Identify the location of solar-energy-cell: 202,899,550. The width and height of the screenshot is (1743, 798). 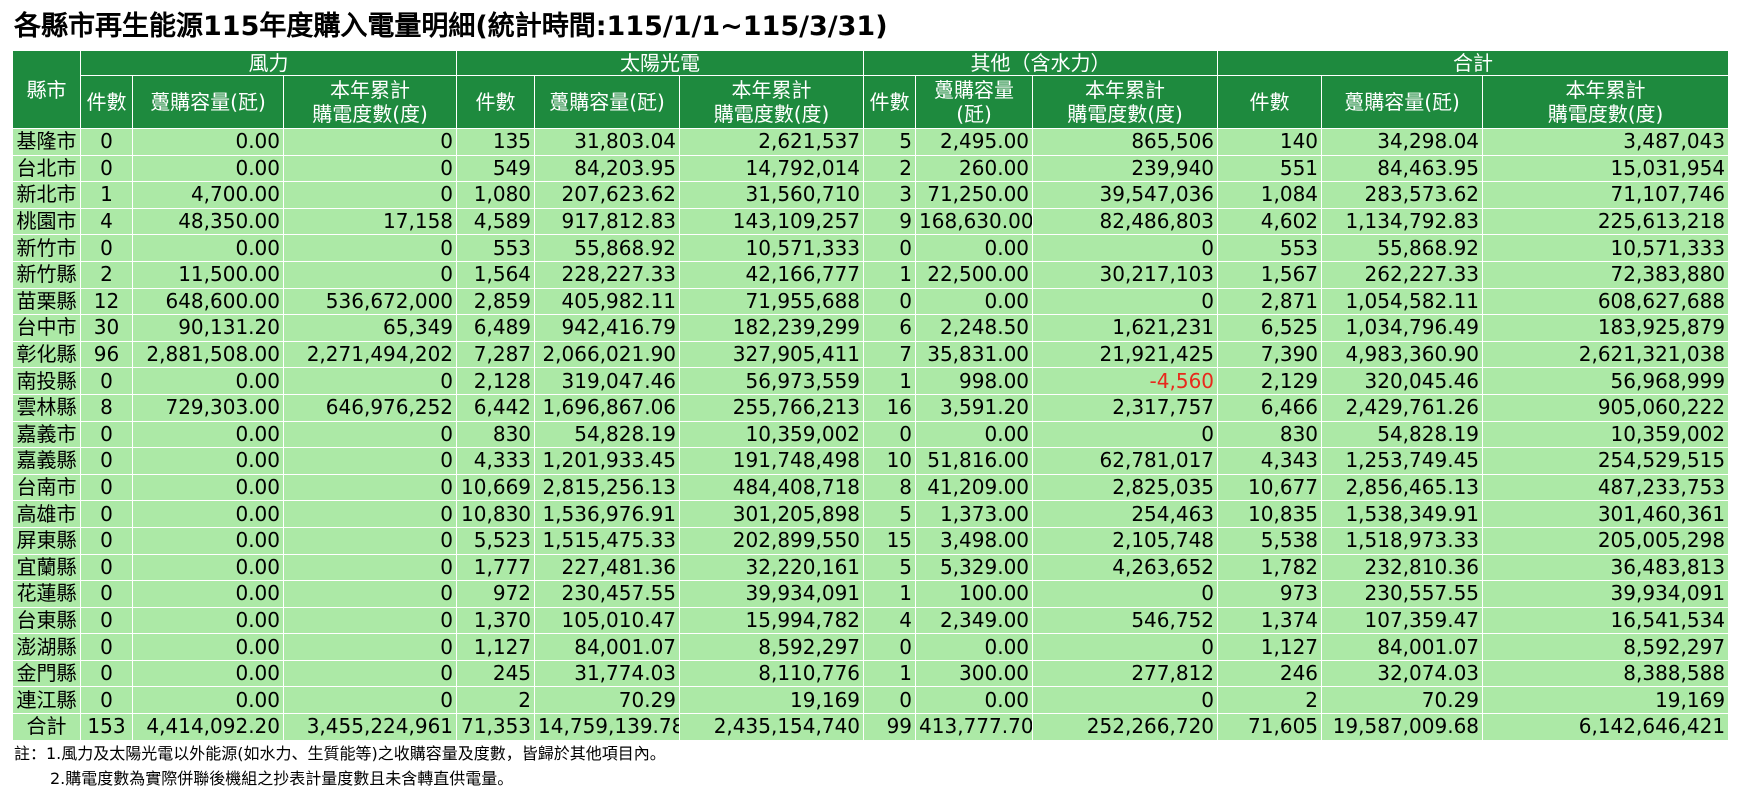
(772, 540).